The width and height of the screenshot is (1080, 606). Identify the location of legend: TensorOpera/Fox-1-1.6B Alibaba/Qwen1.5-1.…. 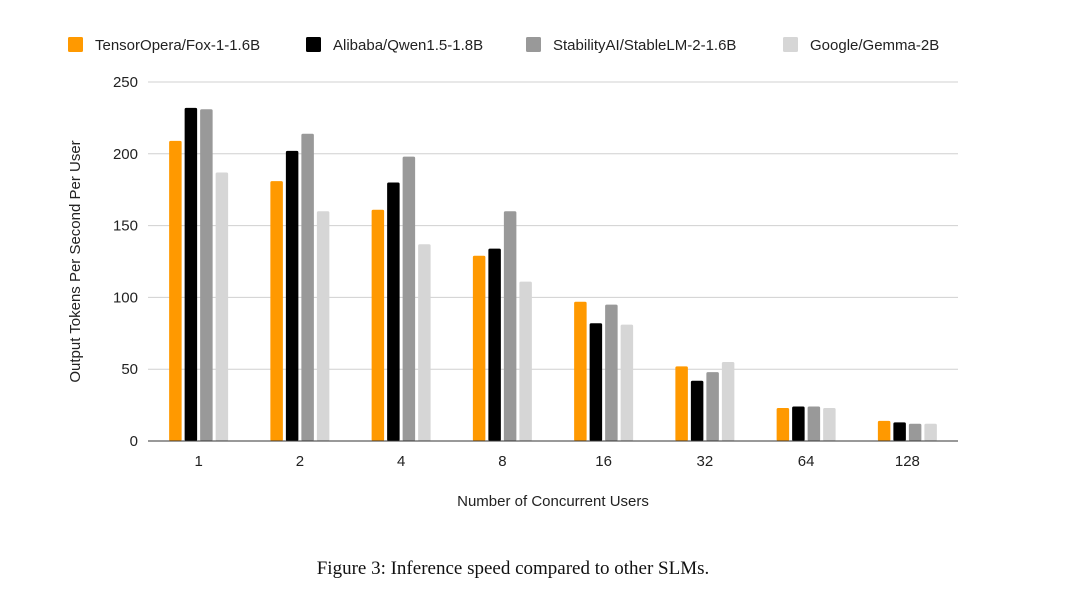
(503, 45).